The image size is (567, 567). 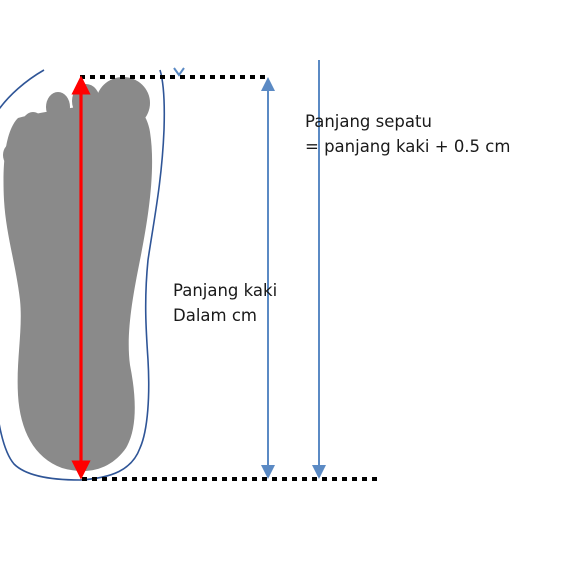 What do you see at coordinates (408, 146) in the screenshot?
I see `shoe-length-label-line2: = panjang kaki + 0.5 cm` at bounding box center [408, 146].